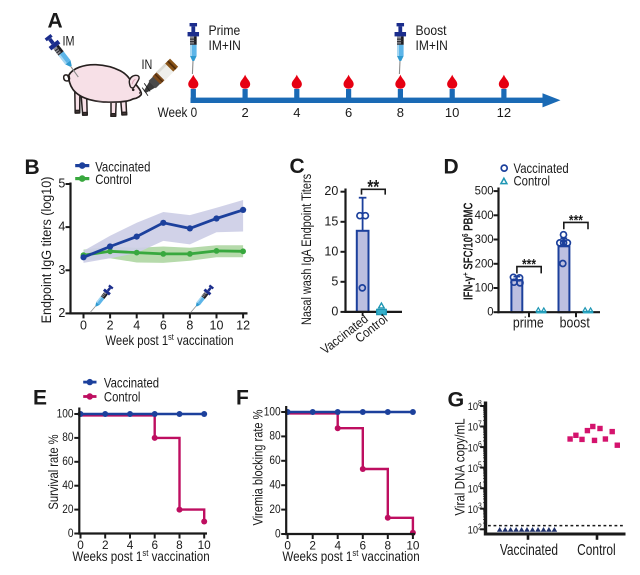 The height and width of the screenshot is (575, 640). I want to click on svg-text: IN, so click(147, 64).